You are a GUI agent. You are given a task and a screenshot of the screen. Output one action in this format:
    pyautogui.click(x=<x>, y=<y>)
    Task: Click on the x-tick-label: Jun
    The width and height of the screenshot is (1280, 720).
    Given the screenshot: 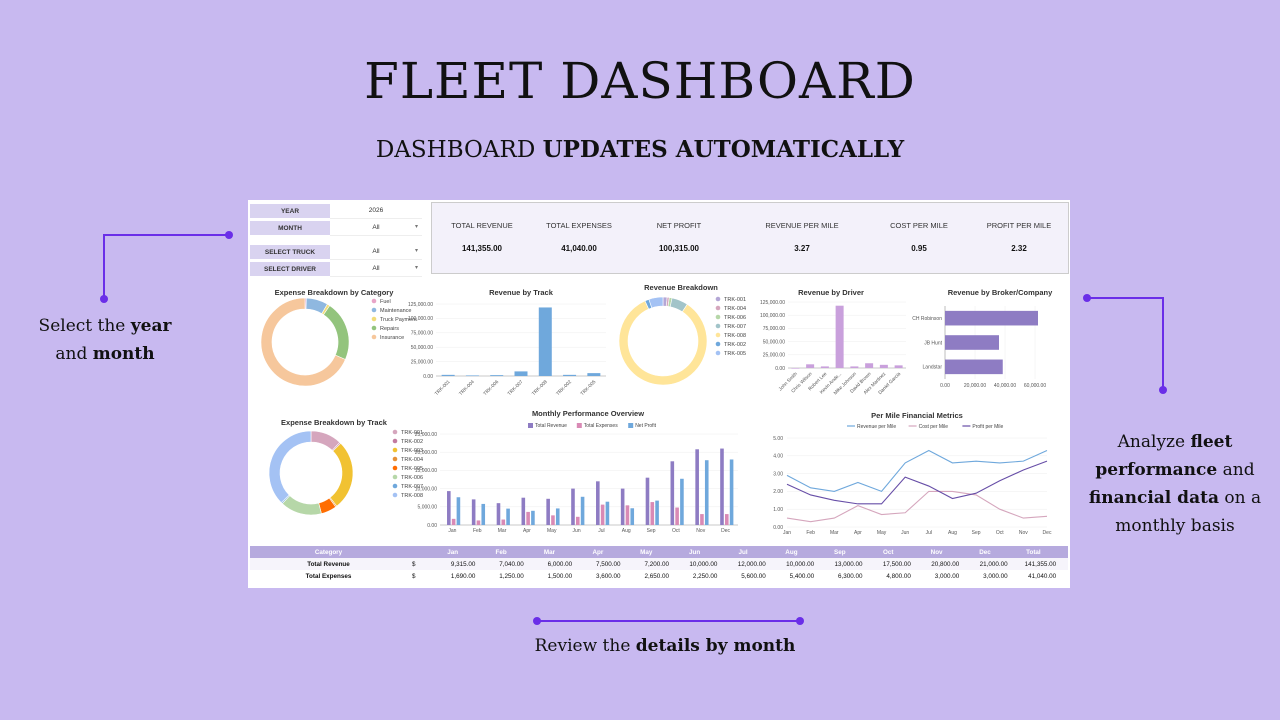 What is the action you would take?
    pyautogui.click(x=905, y=533)
    